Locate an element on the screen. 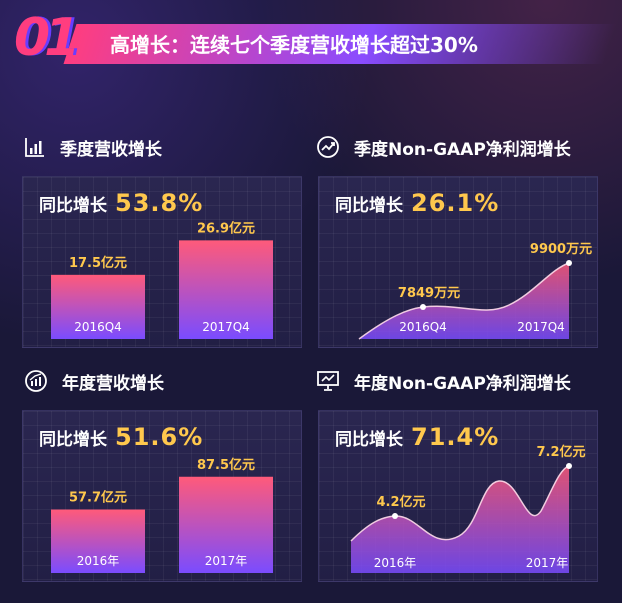 The image size is (622, 603). growth-rate: 同比增长 53.8% is located at coordinates (121, 203).